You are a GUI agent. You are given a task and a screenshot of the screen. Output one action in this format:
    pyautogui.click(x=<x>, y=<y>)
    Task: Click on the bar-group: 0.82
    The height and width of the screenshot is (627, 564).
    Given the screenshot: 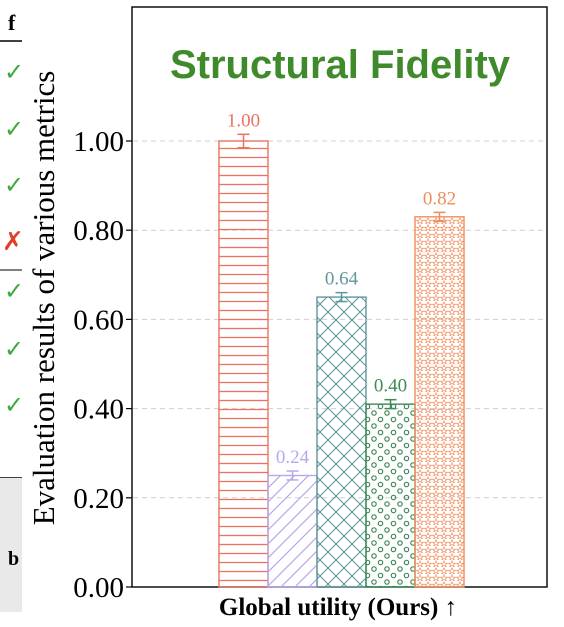 What is the action you would take?
    pyautogui.click(x=439, y=388)
    